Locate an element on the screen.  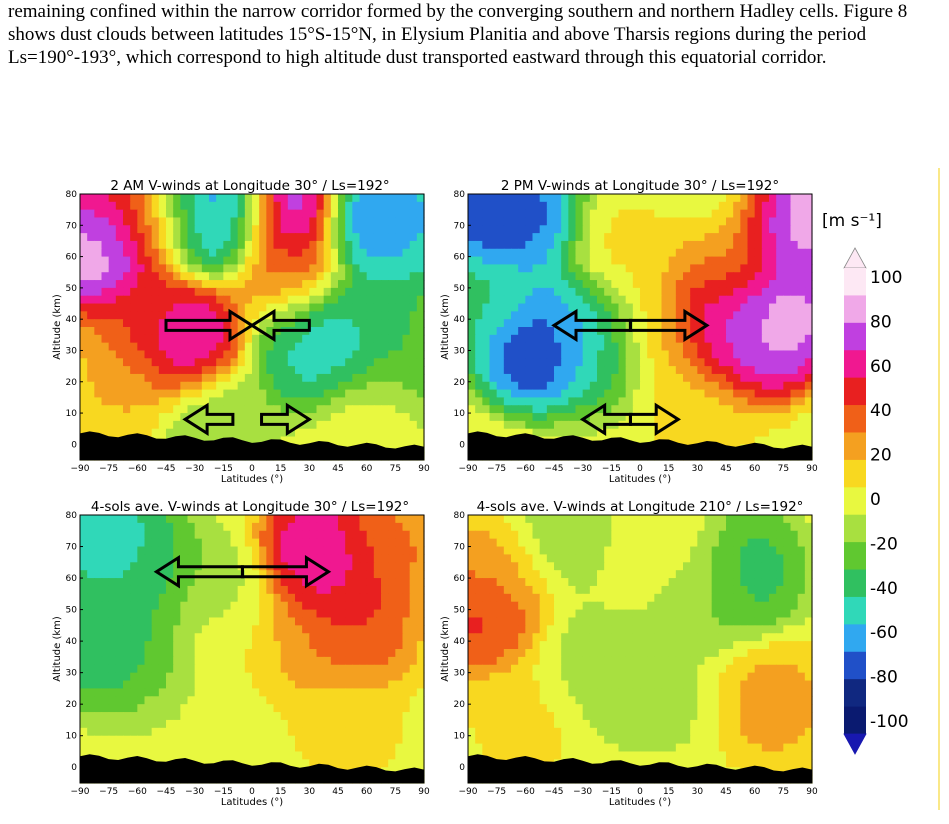
y-tick-label: 30 is located at coordinates (460, 351).